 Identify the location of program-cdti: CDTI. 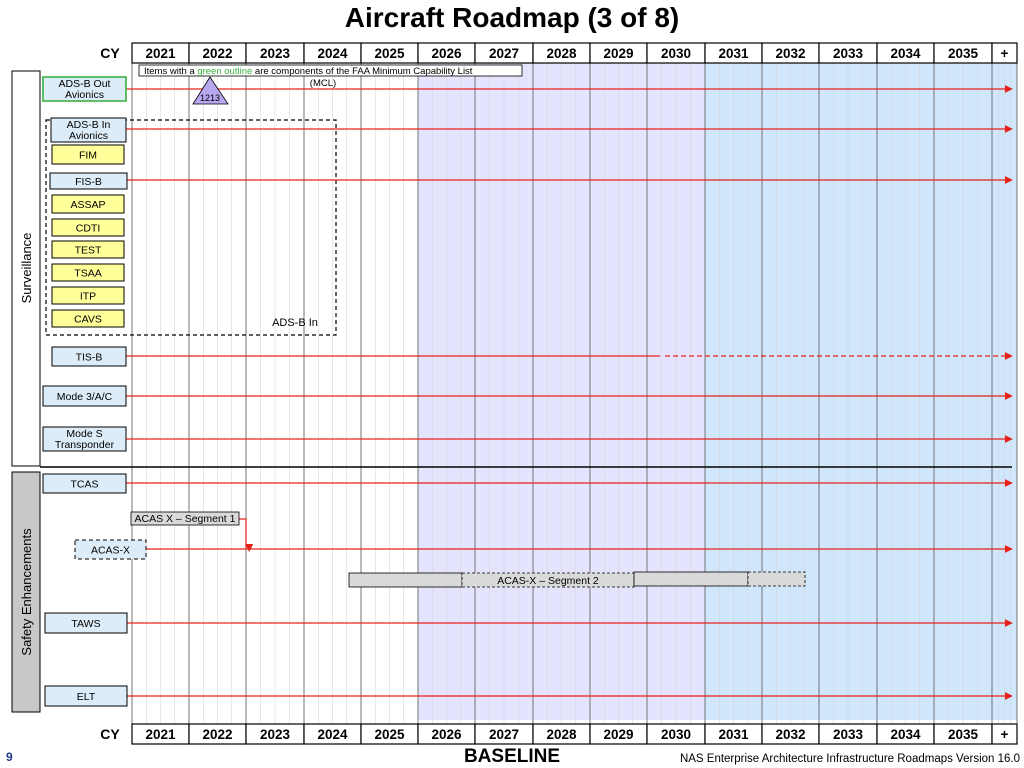
(88, 227).